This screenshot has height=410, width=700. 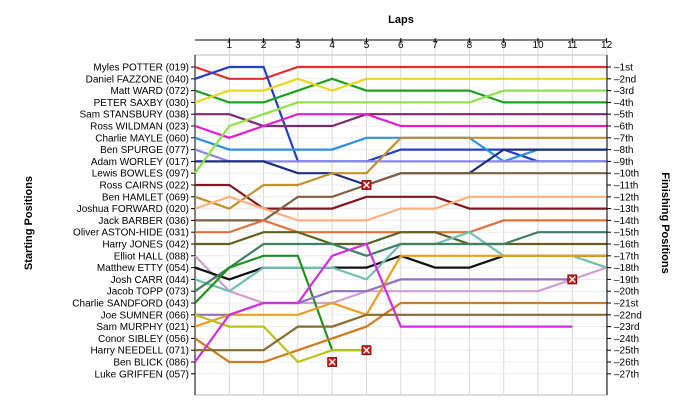 I want to click on starting-position-label: Charlie MAYLE (060), so click(x=142, y=138).